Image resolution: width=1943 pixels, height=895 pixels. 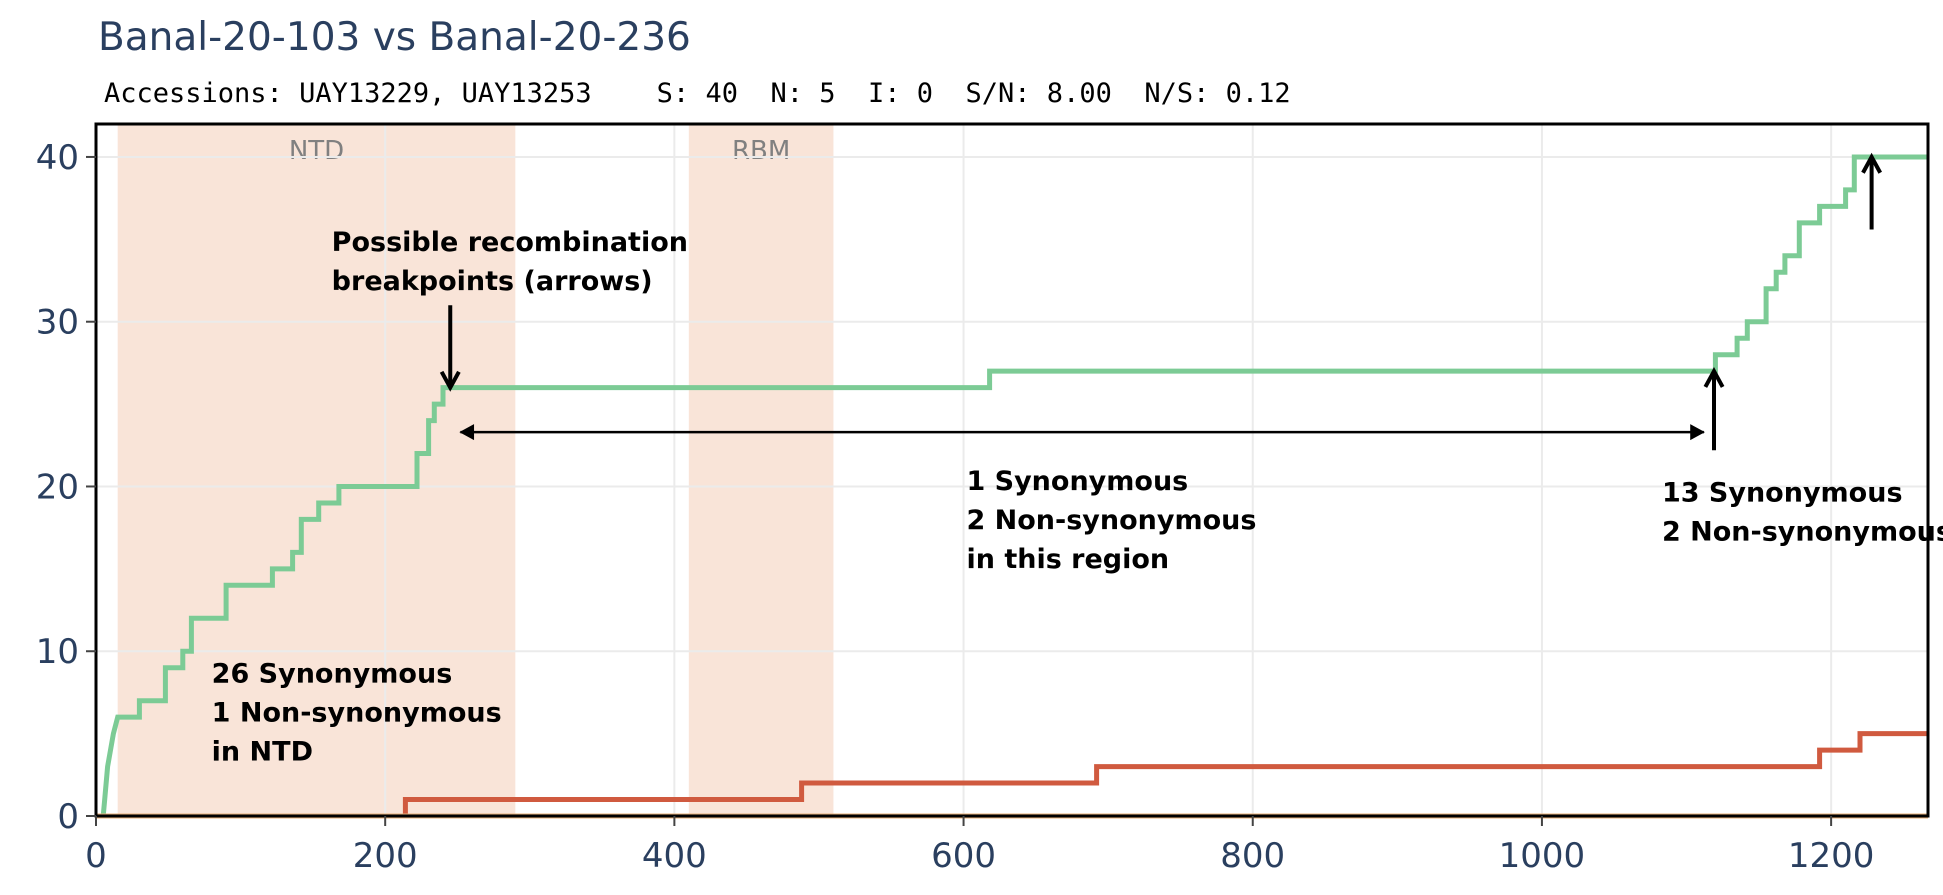 I want to click on annotation-note-3: 13 Synonymous 2 Non-synonymous, so click(x=1802, y=512).